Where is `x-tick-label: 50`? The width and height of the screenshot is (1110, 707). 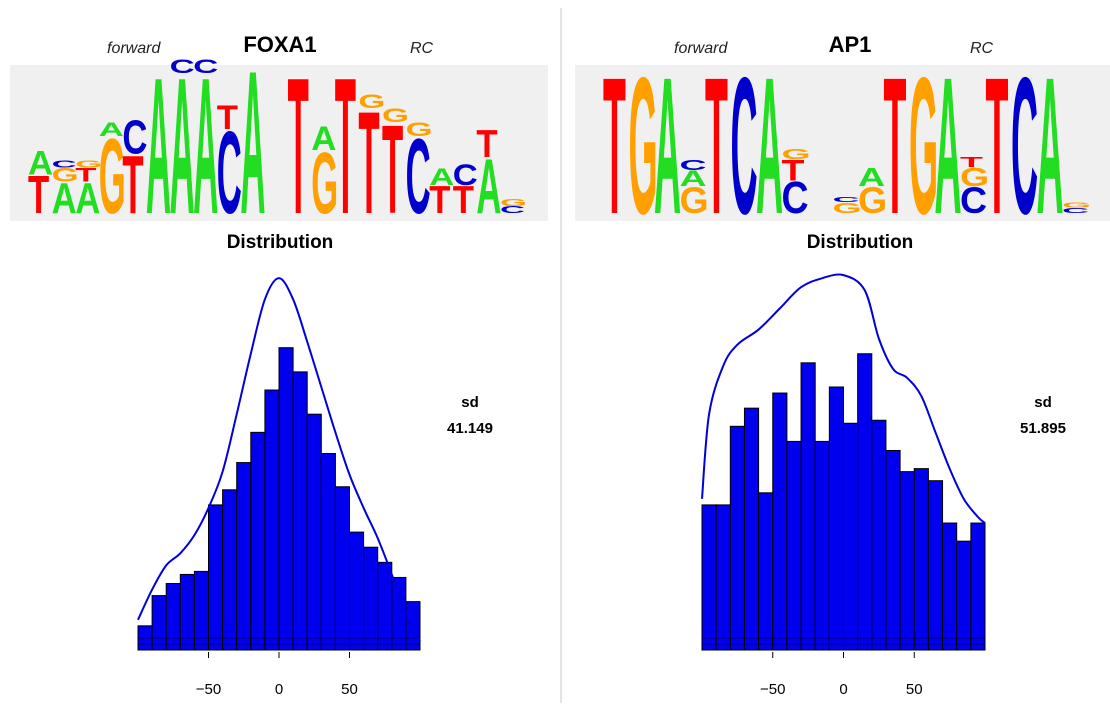 x-tick-label: 50 is located at coordinates (914, 689).